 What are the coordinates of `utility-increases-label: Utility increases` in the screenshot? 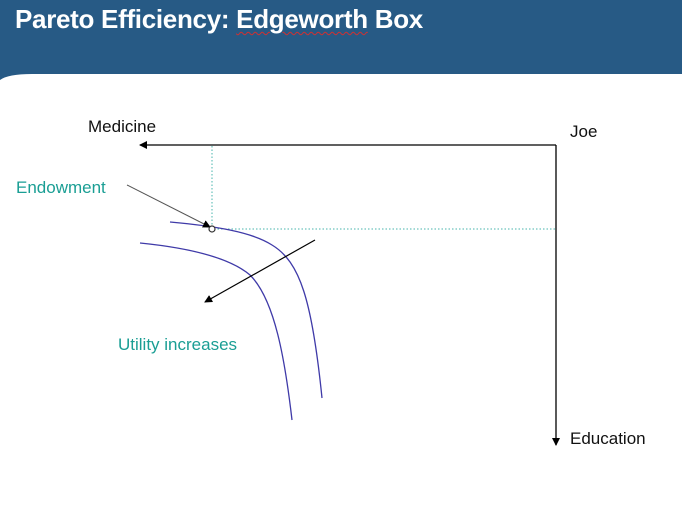 It's located at (178, 344).